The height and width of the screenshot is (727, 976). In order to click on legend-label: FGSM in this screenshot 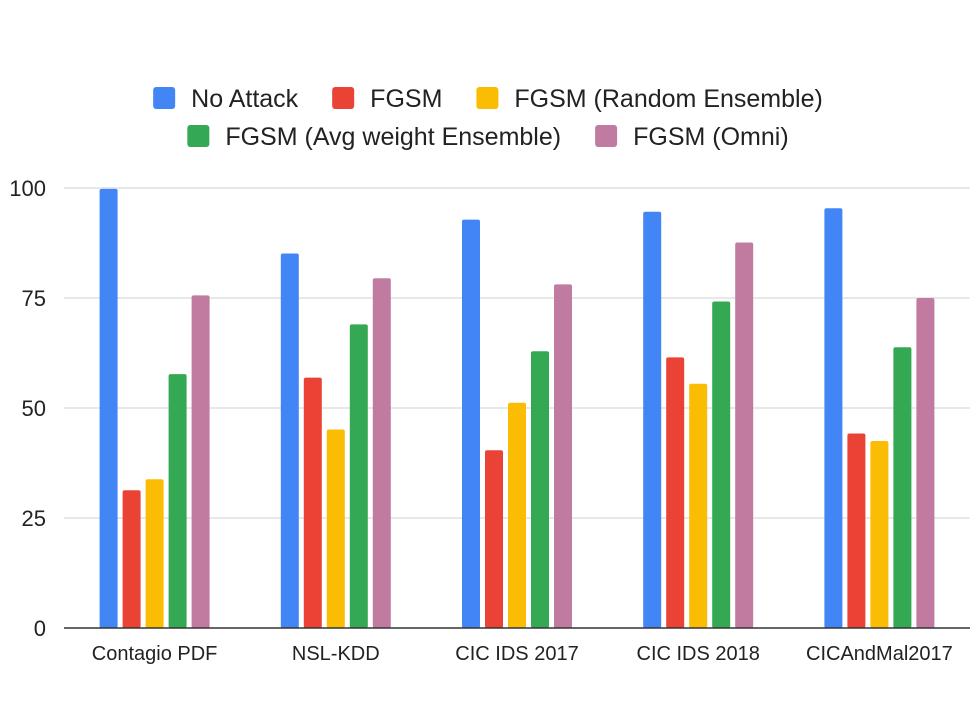, I will do `click(406, 99)`.